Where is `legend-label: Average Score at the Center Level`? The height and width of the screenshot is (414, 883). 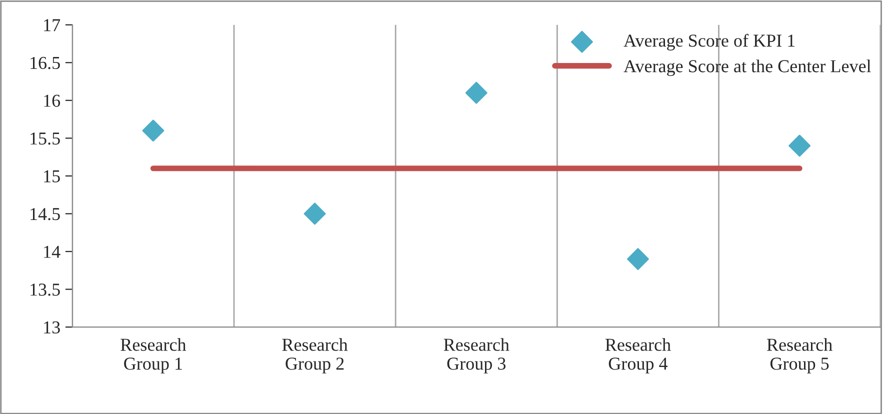
legend-label: Average Score at the Center Level is located at coordinates (747, 68).